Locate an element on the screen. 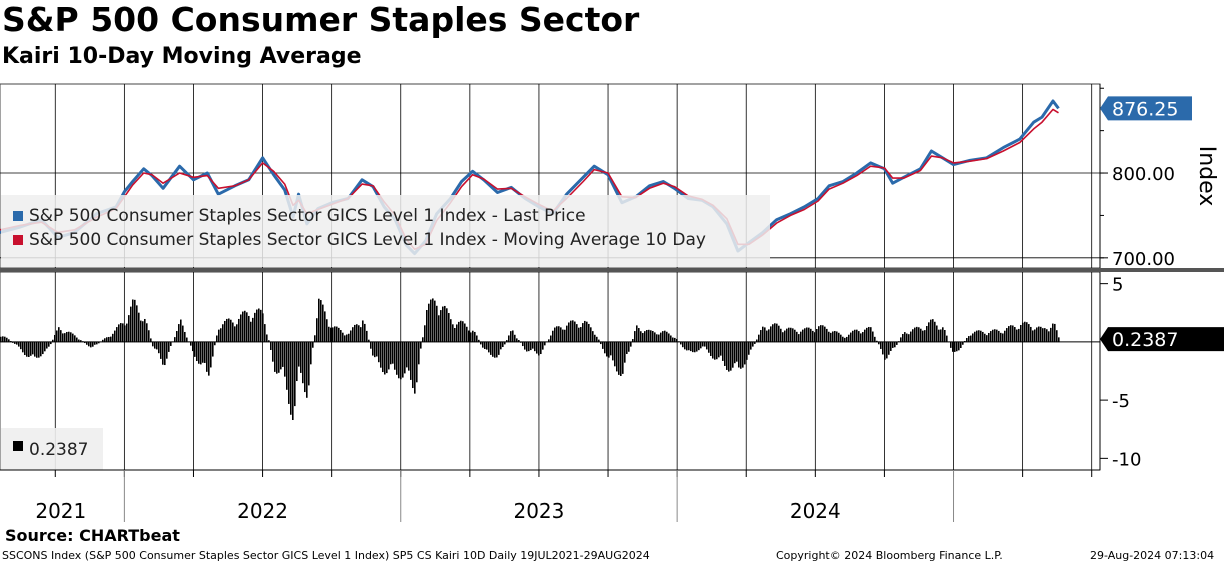  price-tick-label-1: 700.00 is located at coordinates (1143, 259).